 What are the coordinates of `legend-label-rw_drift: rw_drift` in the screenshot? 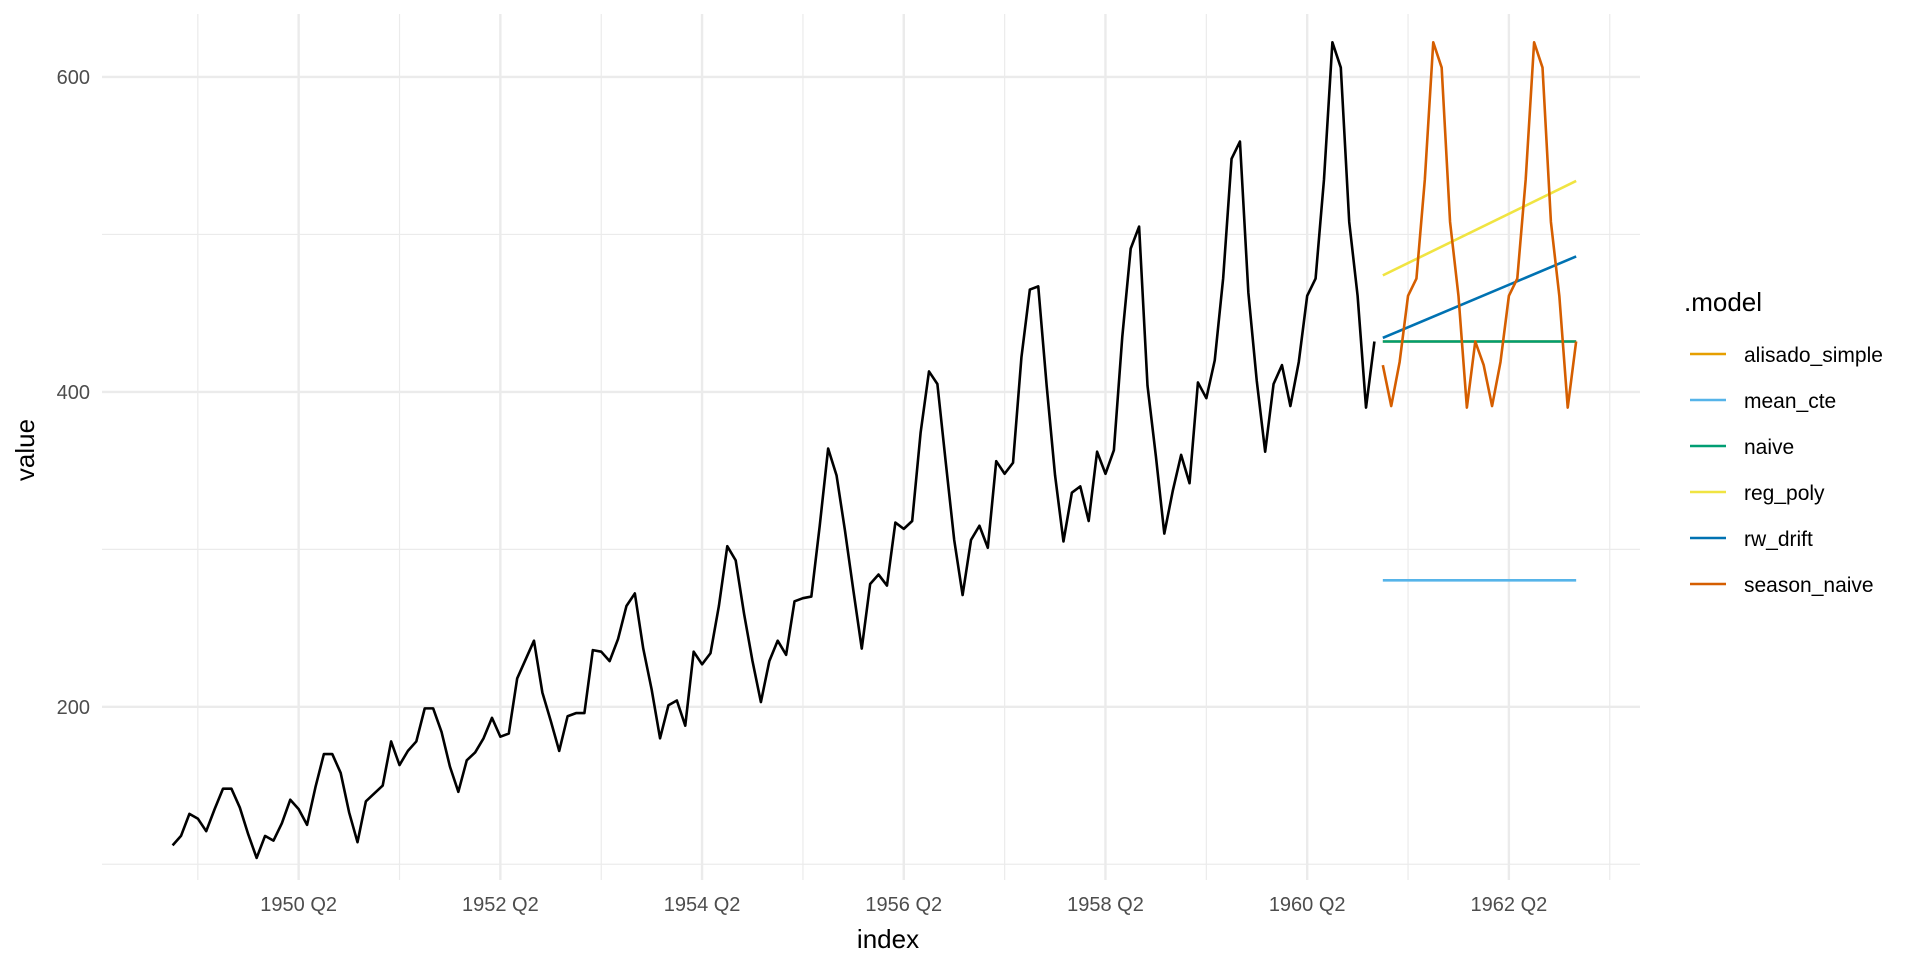 It's located at (1778, 539).